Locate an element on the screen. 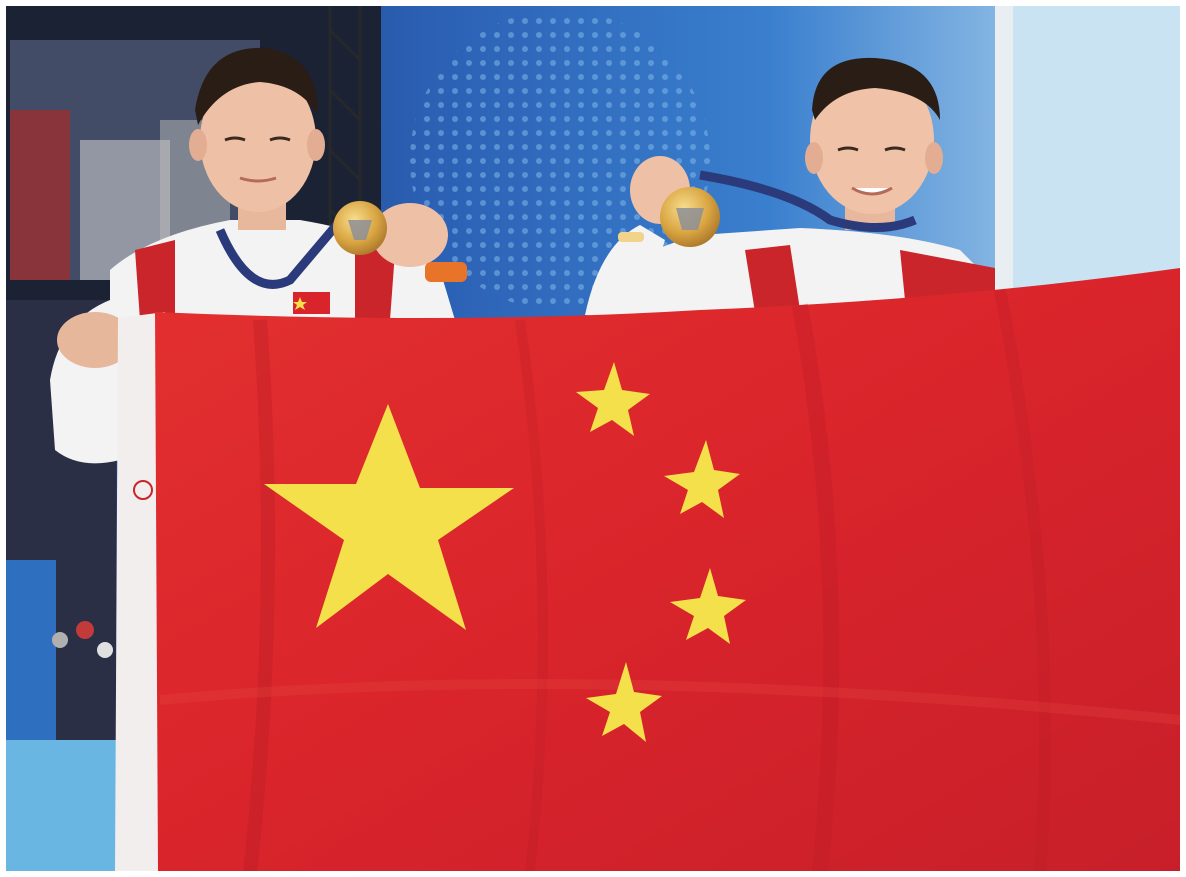 The height and width of the screenshot is (877, 1186). athlete-right is located at coordinates (792, 188).